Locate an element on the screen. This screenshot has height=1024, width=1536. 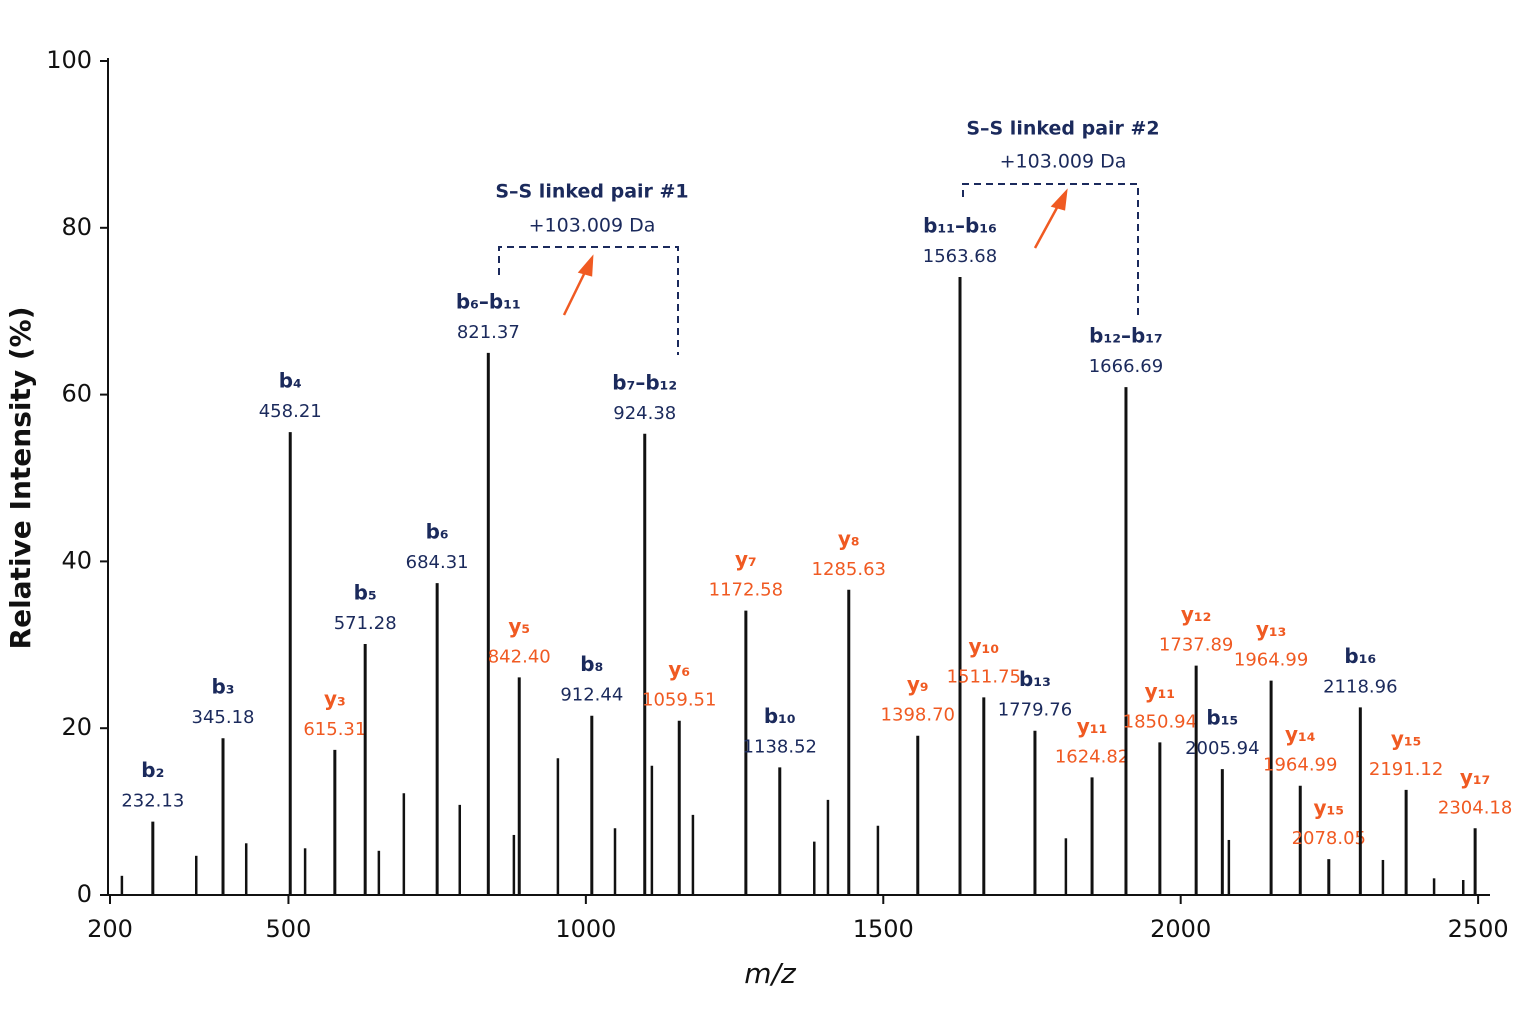
peak-mz: 912.44 is located at coordinates (591, 695).